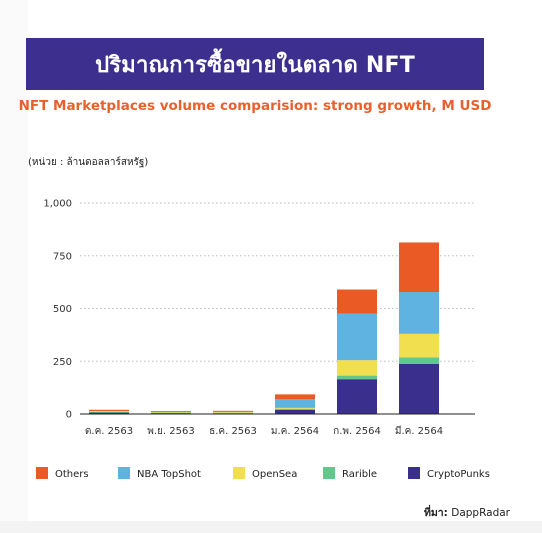 This screenshot has width=542, height=533. Describe the element at coordinates (69, 415) in the screenshot. I see `y-tick-label: 0` at that location.